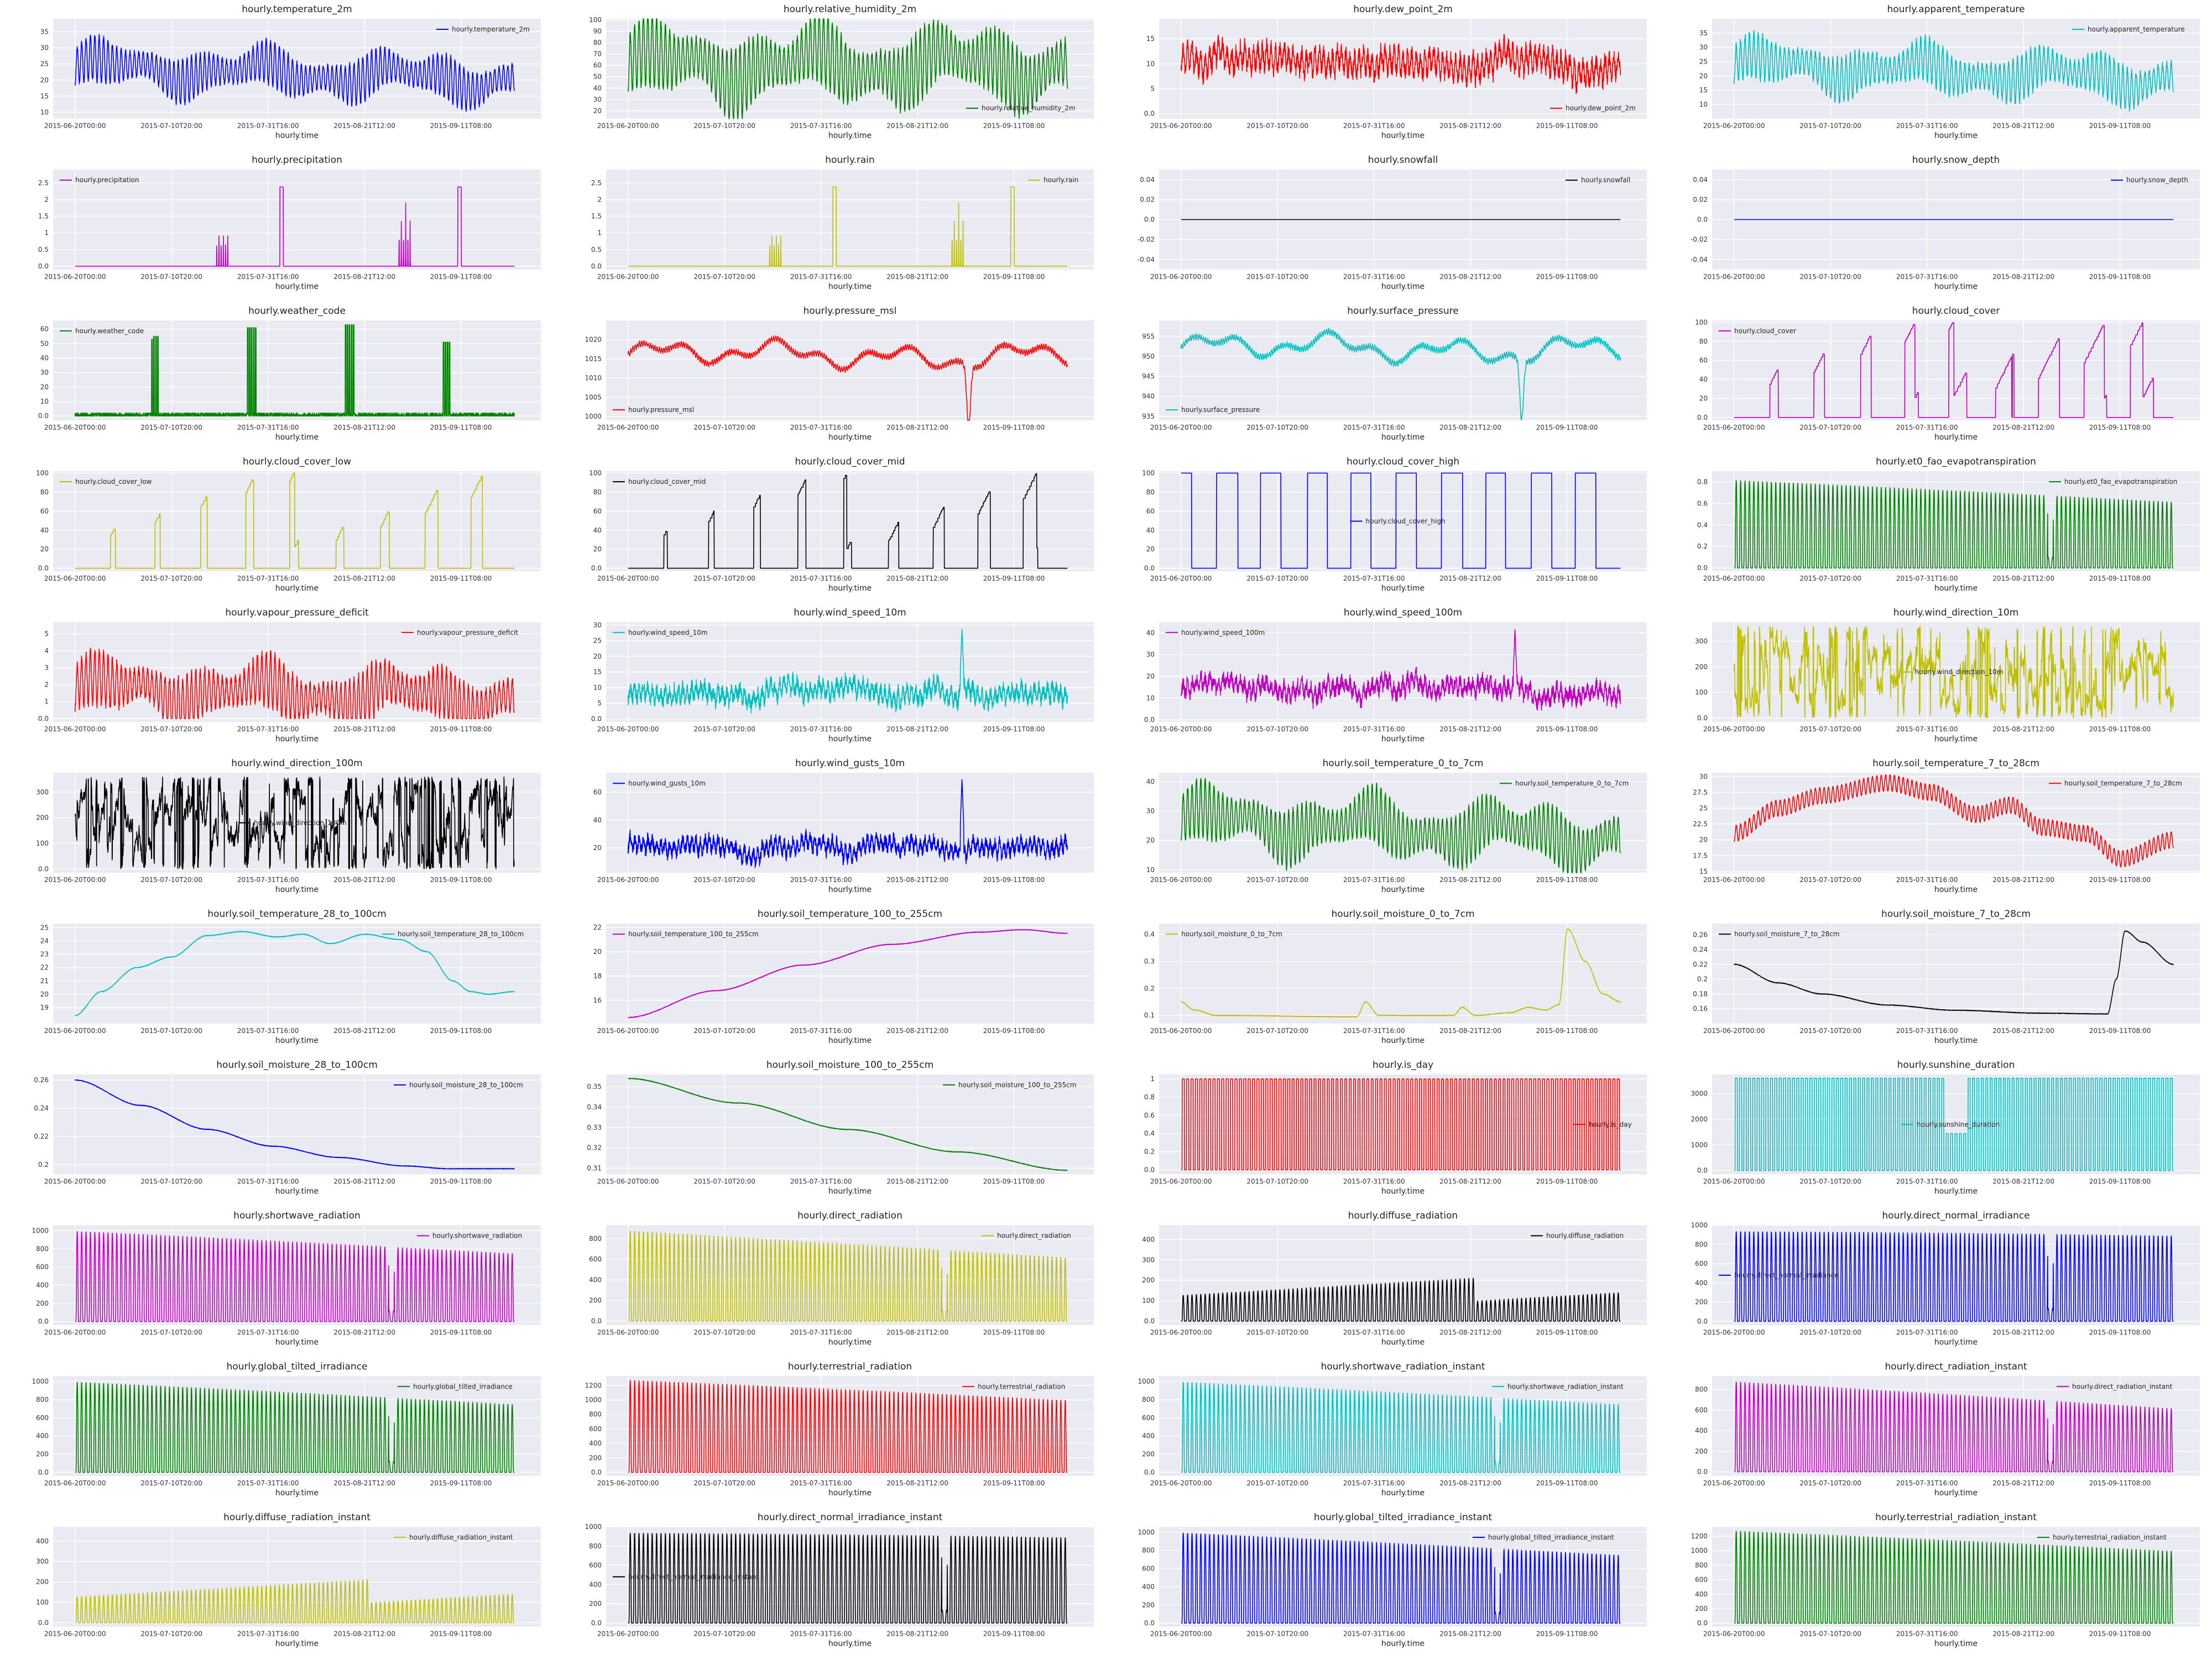 The height and width of the screenshot is (1659, 2212). I want to click on chart-title: hourly.is_day, so click(1403, 1065).